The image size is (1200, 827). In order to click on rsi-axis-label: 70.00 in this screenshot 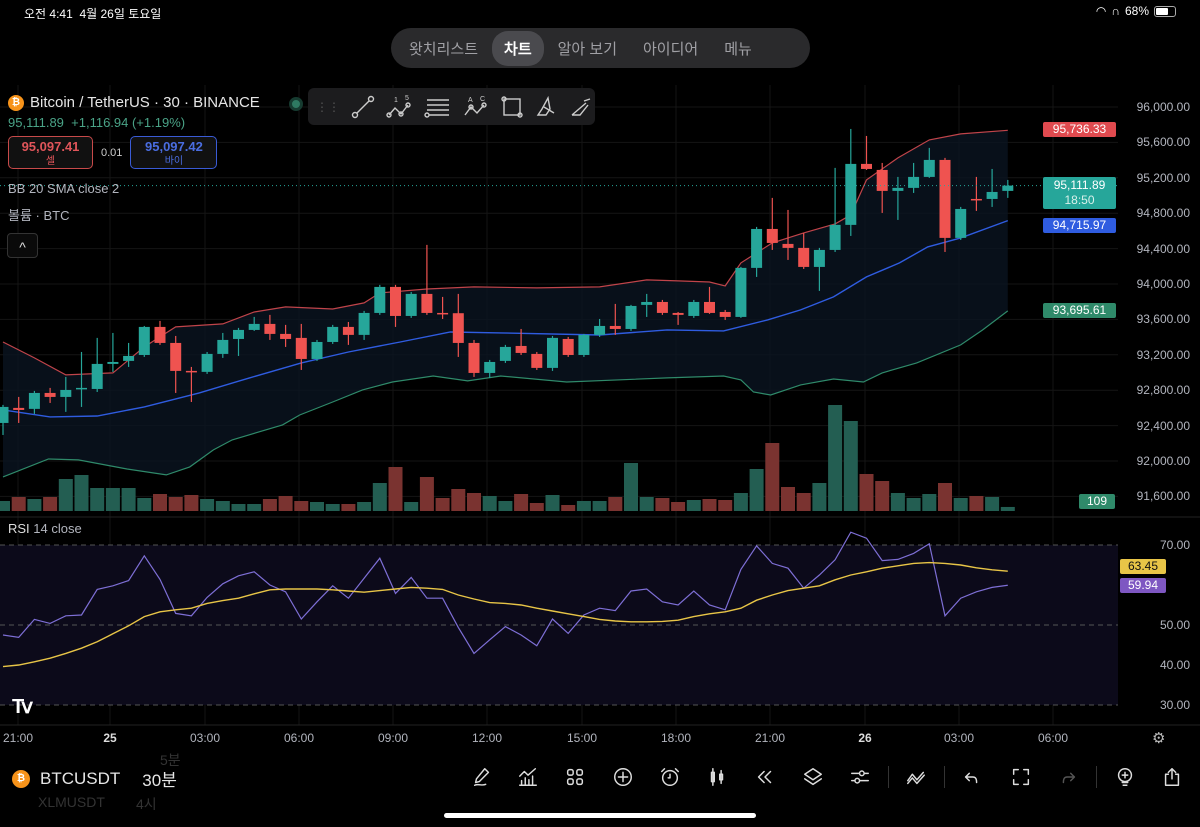, I will do `click(1174, 545)`.